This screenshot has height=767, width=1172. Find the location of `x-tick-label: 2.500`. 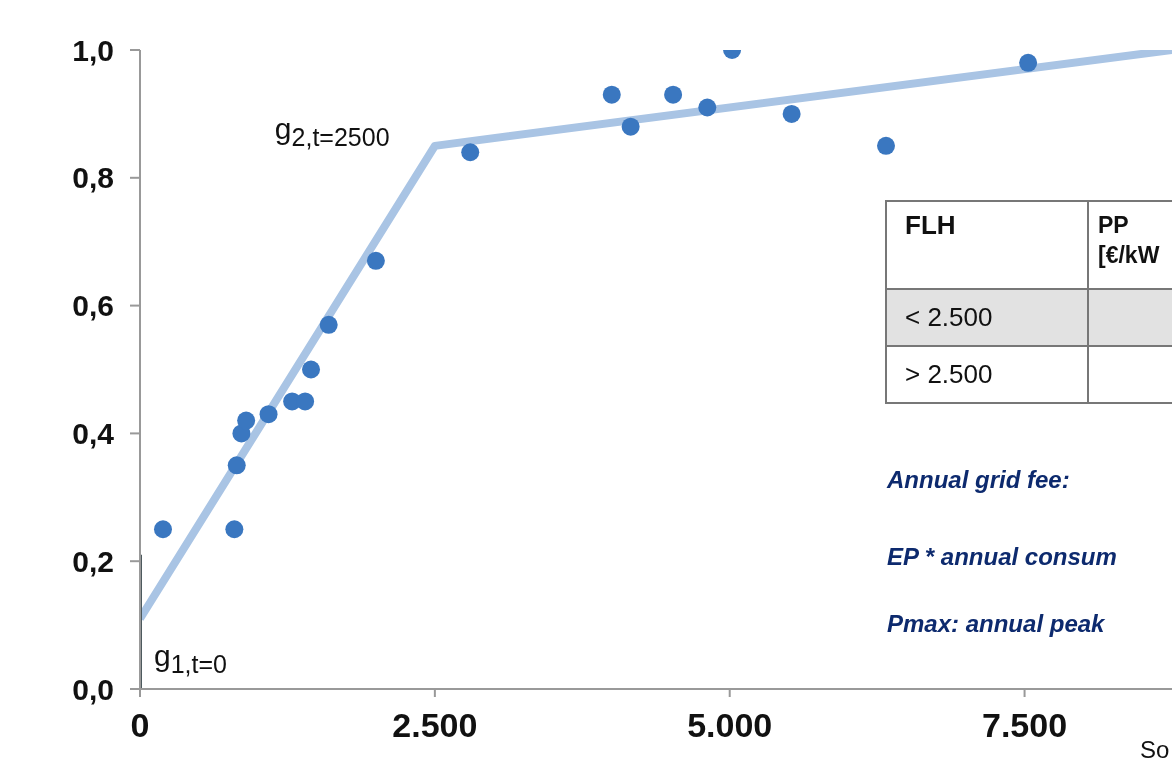

x-tick-label: 2.500 is located at coordinates (435, 725).